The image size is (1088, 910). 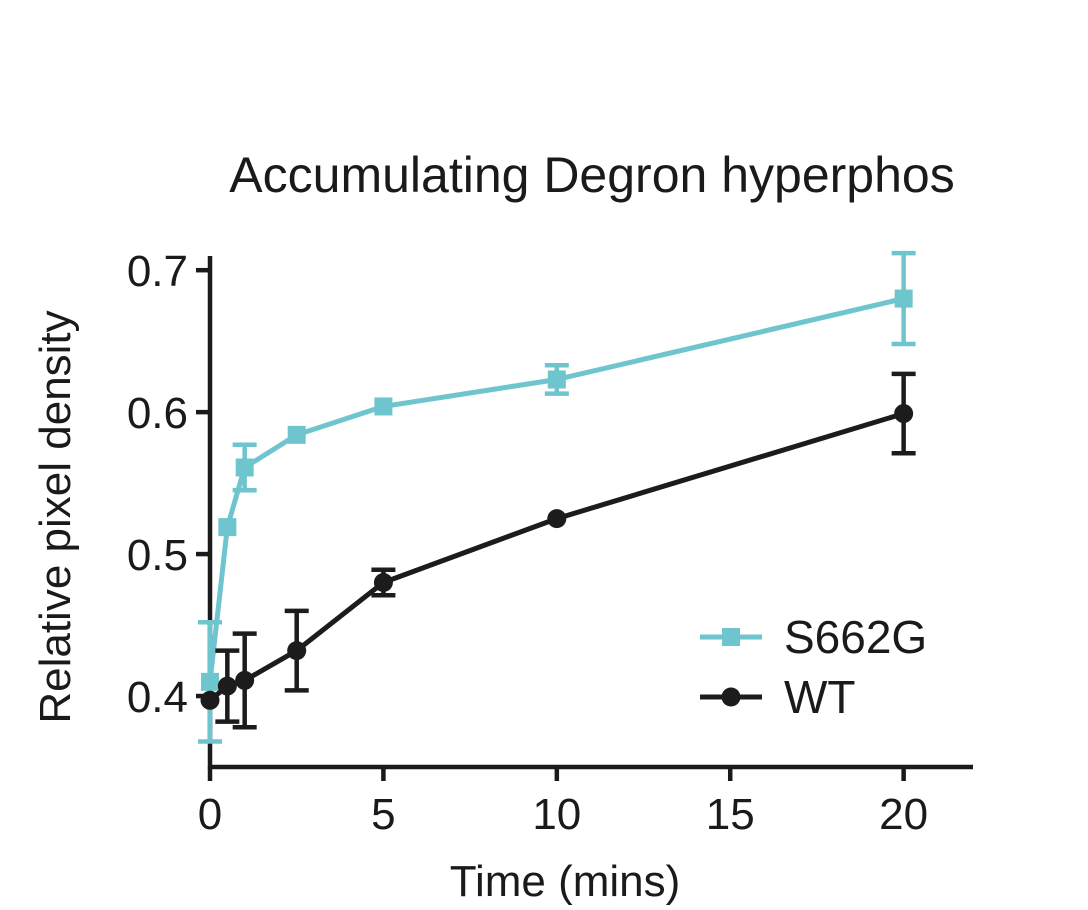 I want to click on y-tick-label: 0.4, so click(x=157, y=697).